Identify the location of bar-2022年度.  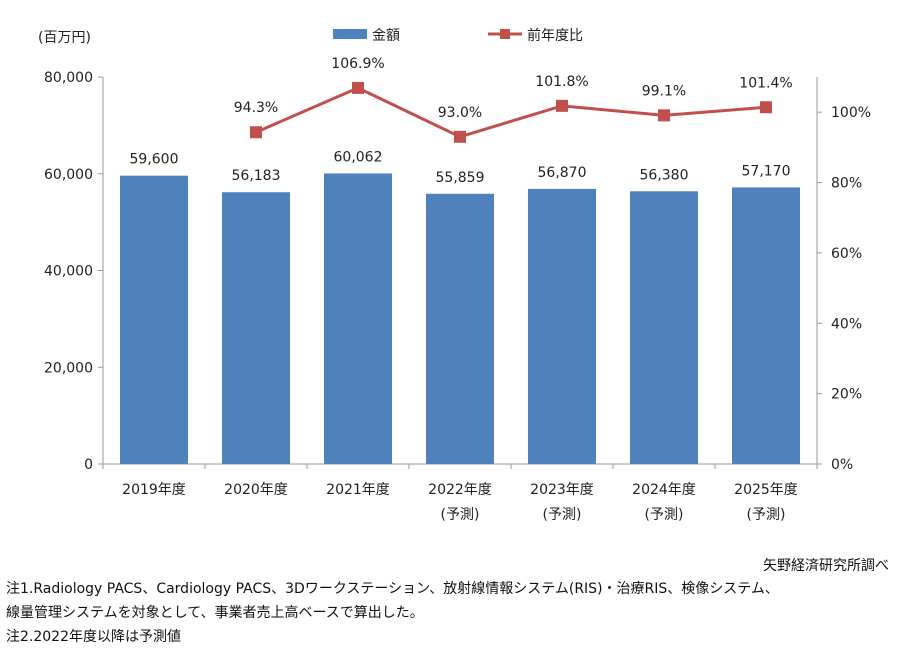
(460, 328).